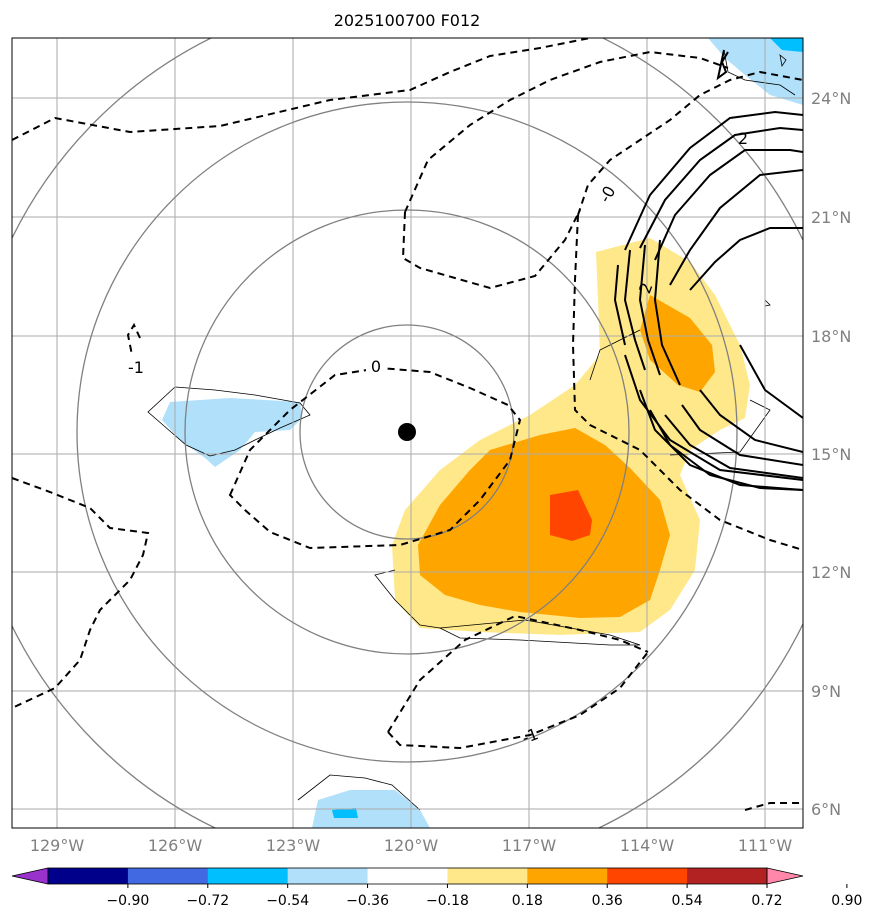 This screenshot has height=924, width=873. What do you see at coordinates (647, 845) in the screenshot?
I see `lon-label: 114°W` at bounding box center [647, 845].